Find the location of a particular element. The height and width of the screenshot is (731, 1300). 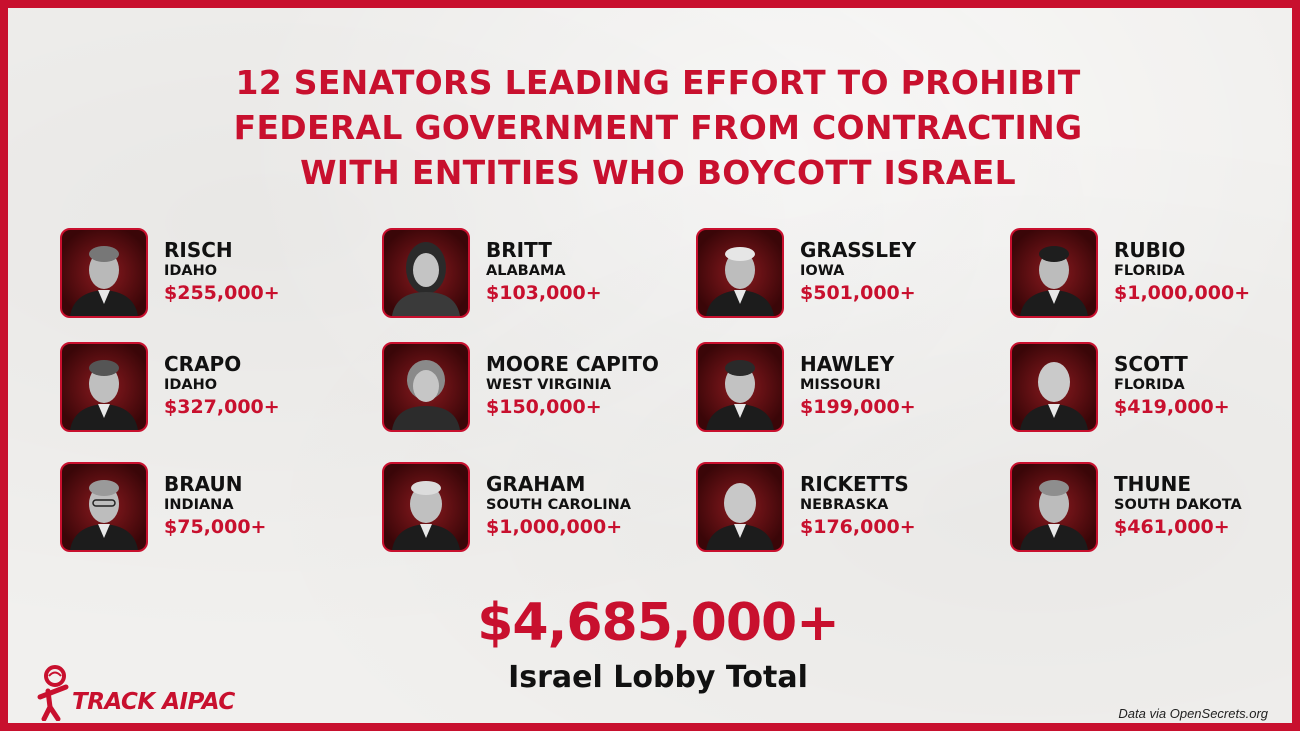

senator-name: THUNE is located at coordinates (1153, 484).